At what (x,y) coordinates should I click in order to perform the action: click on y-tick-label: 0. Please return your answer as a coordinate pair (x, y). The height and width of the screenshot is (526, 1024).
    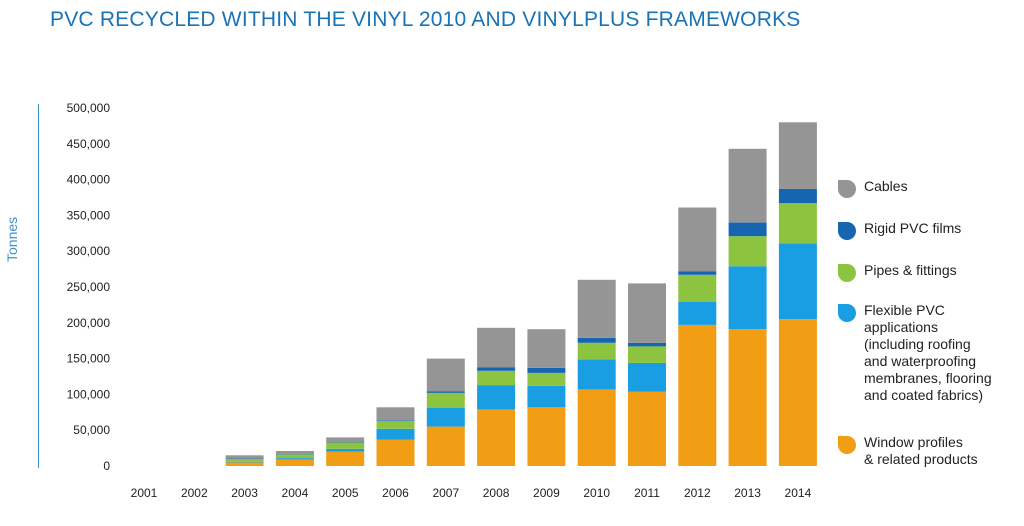
    Looking at the image, I should click on (106, 466).